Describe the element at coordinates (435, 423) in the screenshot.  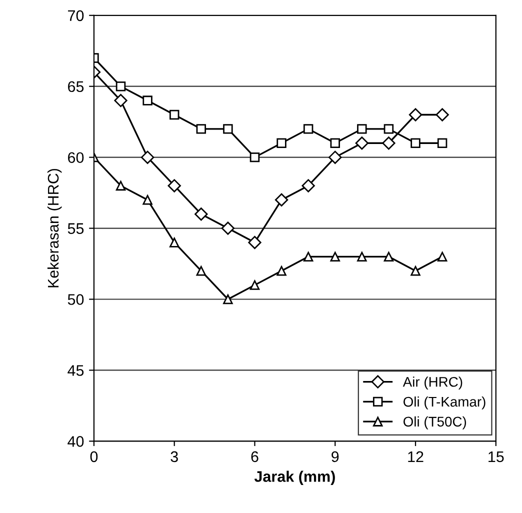
I see `legend-label: Oli (T50C)` at that location.